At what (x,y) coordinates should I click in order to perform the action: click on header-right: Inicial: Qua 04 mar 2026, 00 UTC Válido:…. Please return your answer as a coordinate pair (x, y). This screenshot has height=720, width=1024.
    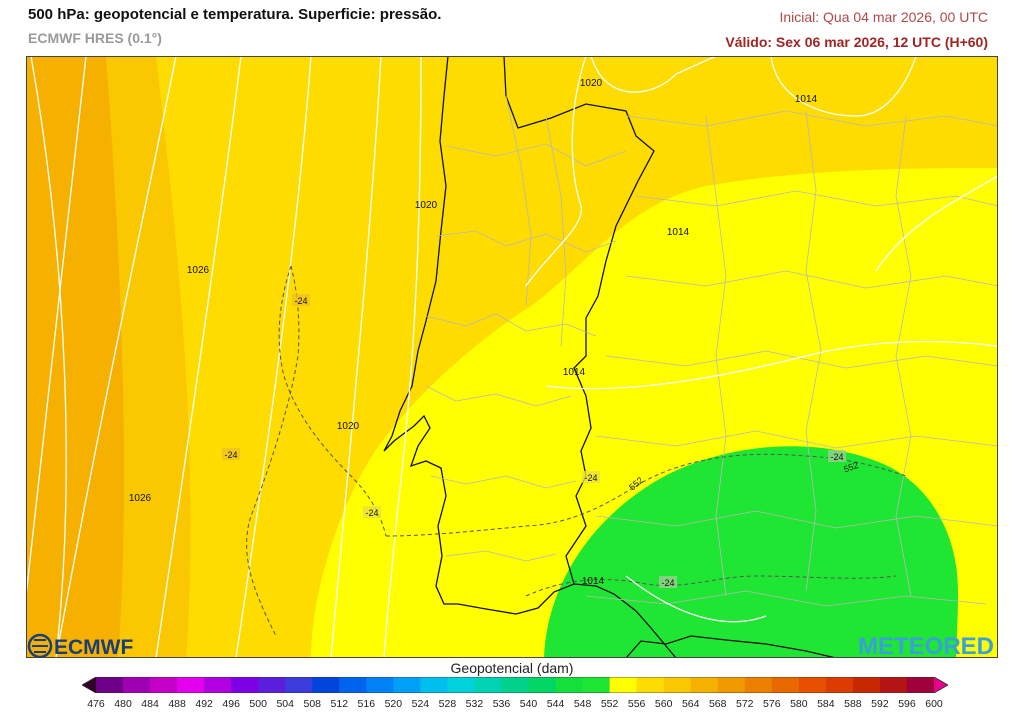
    Looking at the image, I should click on (856, 29).